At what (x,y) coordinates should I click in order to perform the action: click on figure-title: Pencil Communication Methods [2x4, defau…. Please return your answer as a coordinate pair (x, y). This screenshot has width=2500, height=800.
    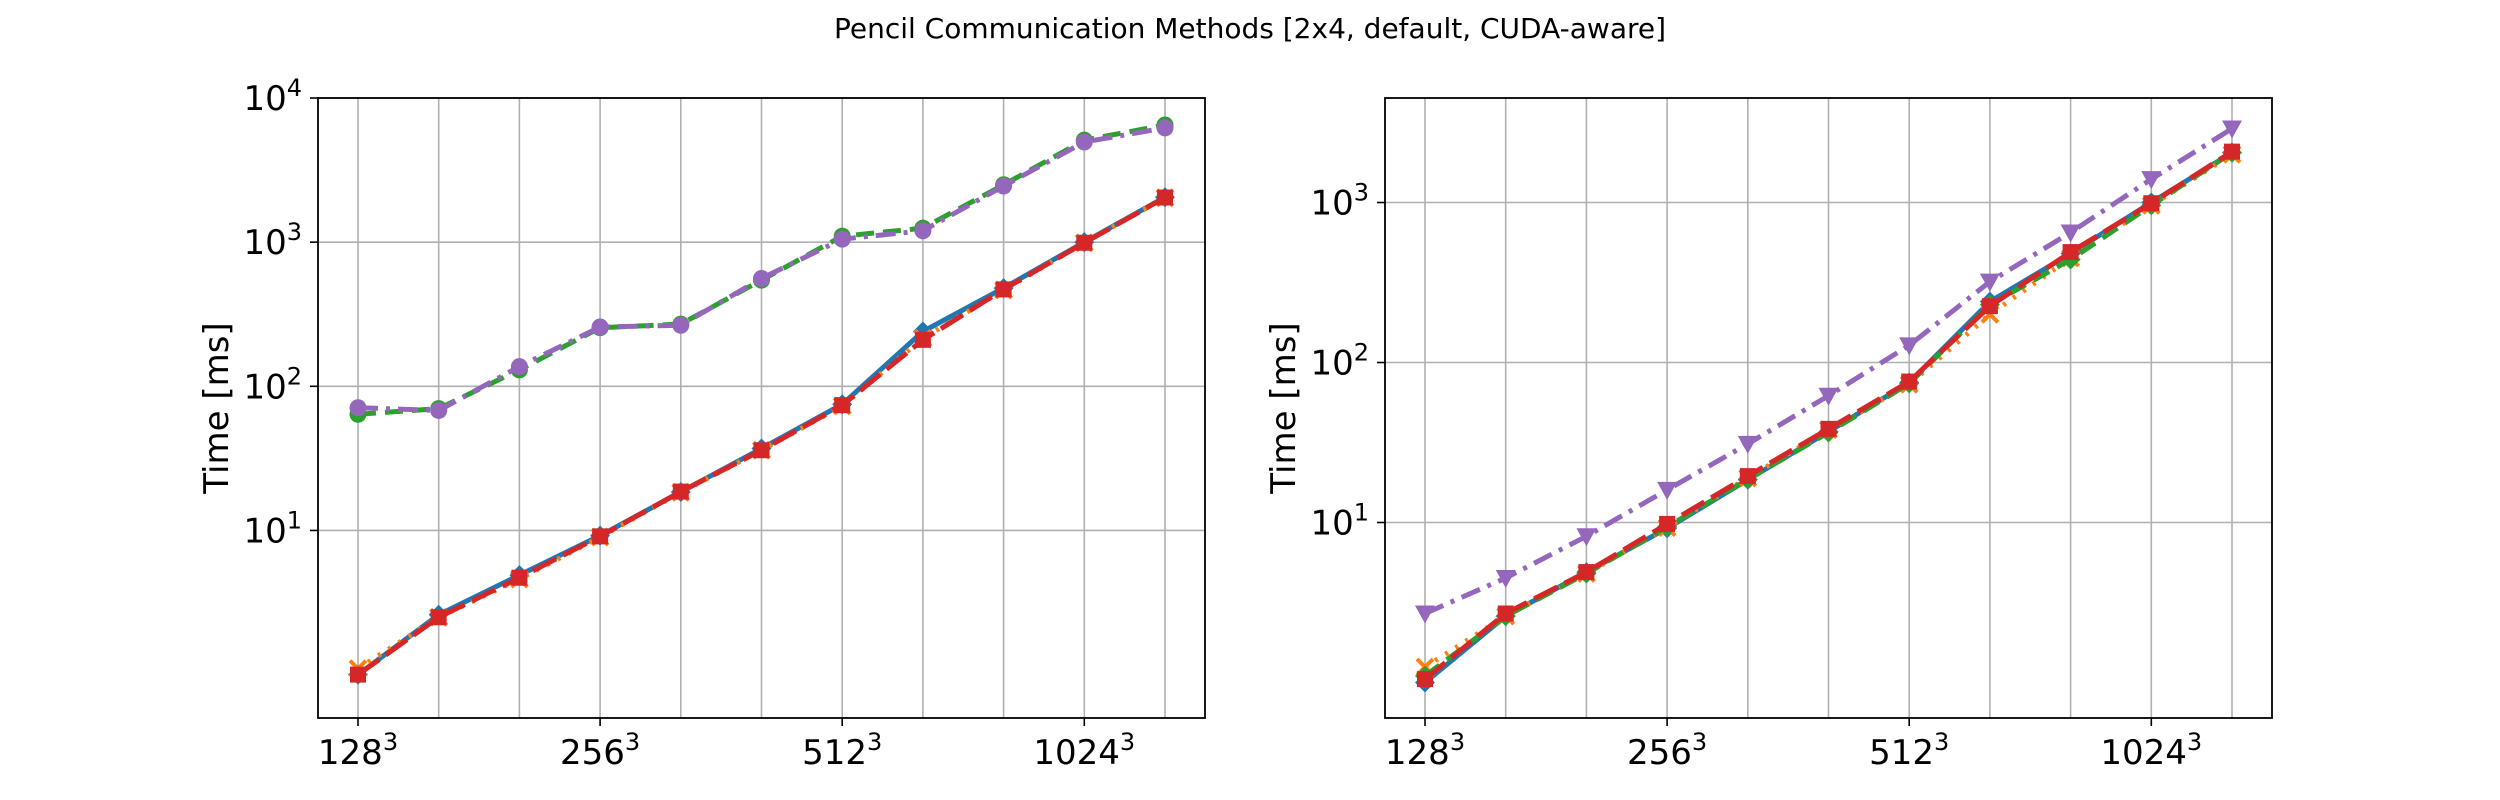
    Looking at the image, I should click on (1250, 28).